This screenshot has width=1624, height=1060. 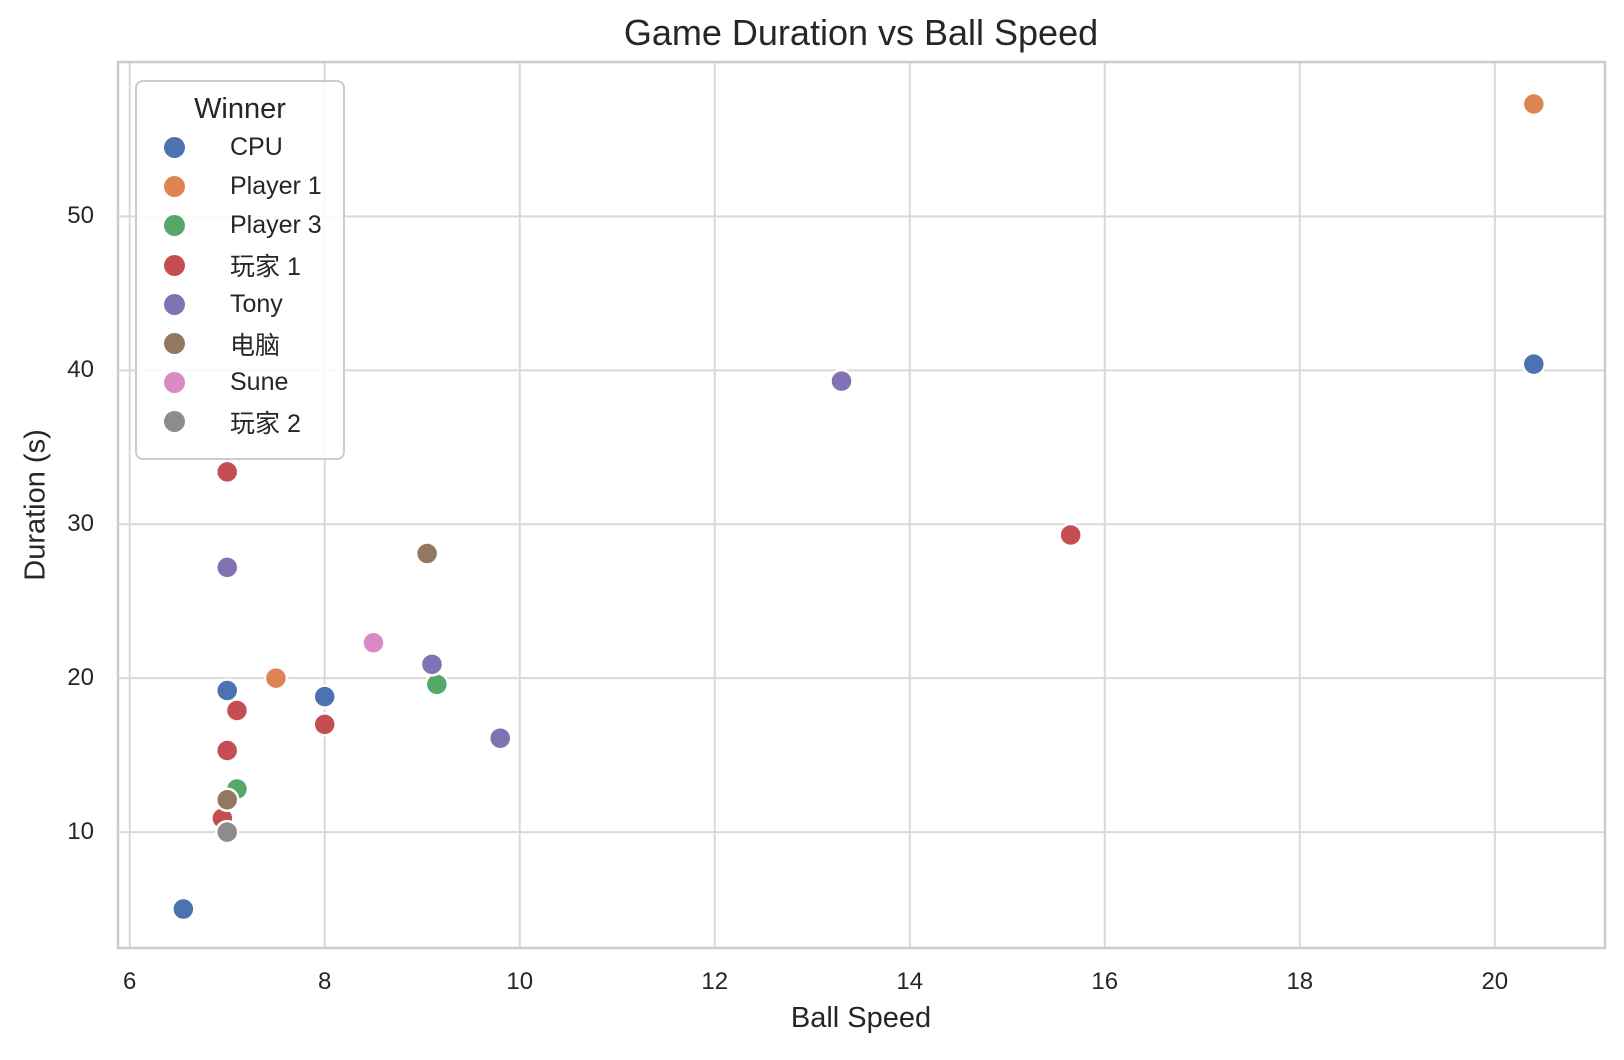 What do you see at coordinates (276, 186) in the screenshot?
I see `legend-item-label: Player 1` at bounding box center [276, 186].